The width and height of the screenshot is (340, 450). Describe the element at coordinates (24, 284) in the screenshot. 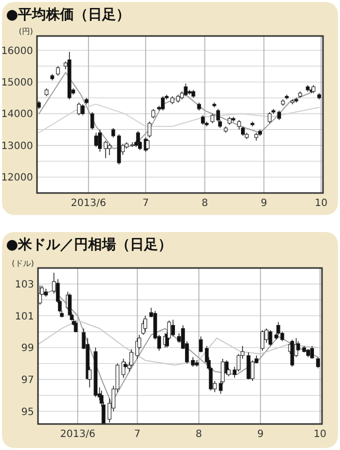

I see `y-tick-label: 103` at that location.